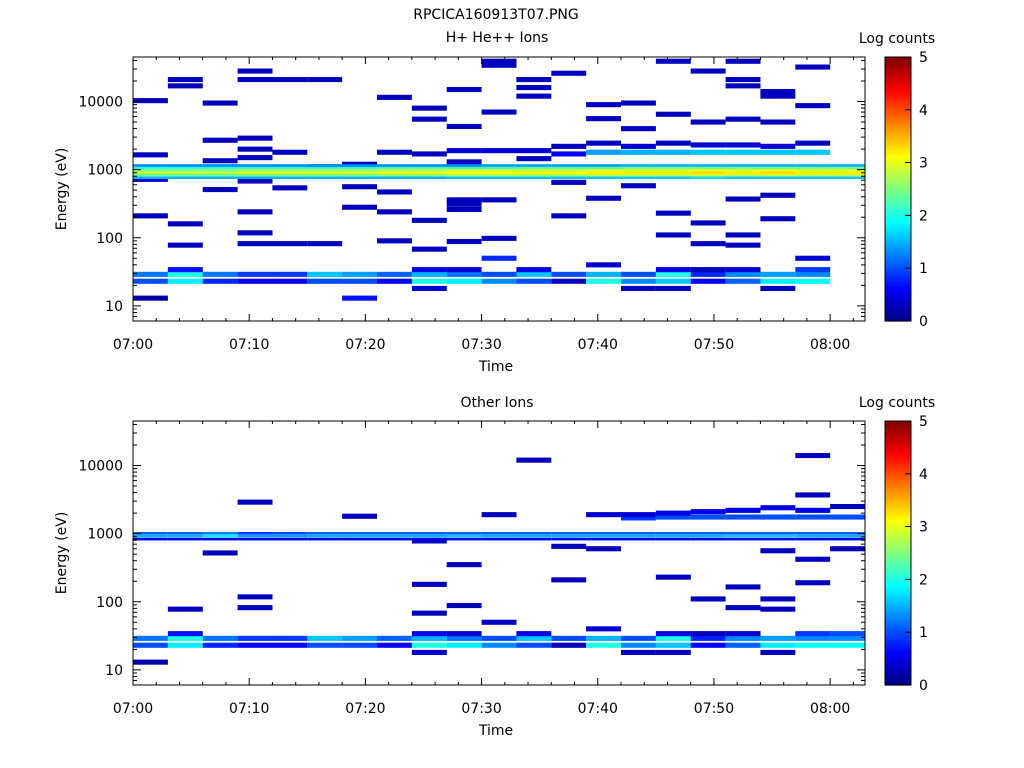 This screenshot has width=1024, height=768. What do you see at coordinates (495, 731) in the screenshot?
I see `panel-2-xlabel: Time` at bounding box center [495, 731].